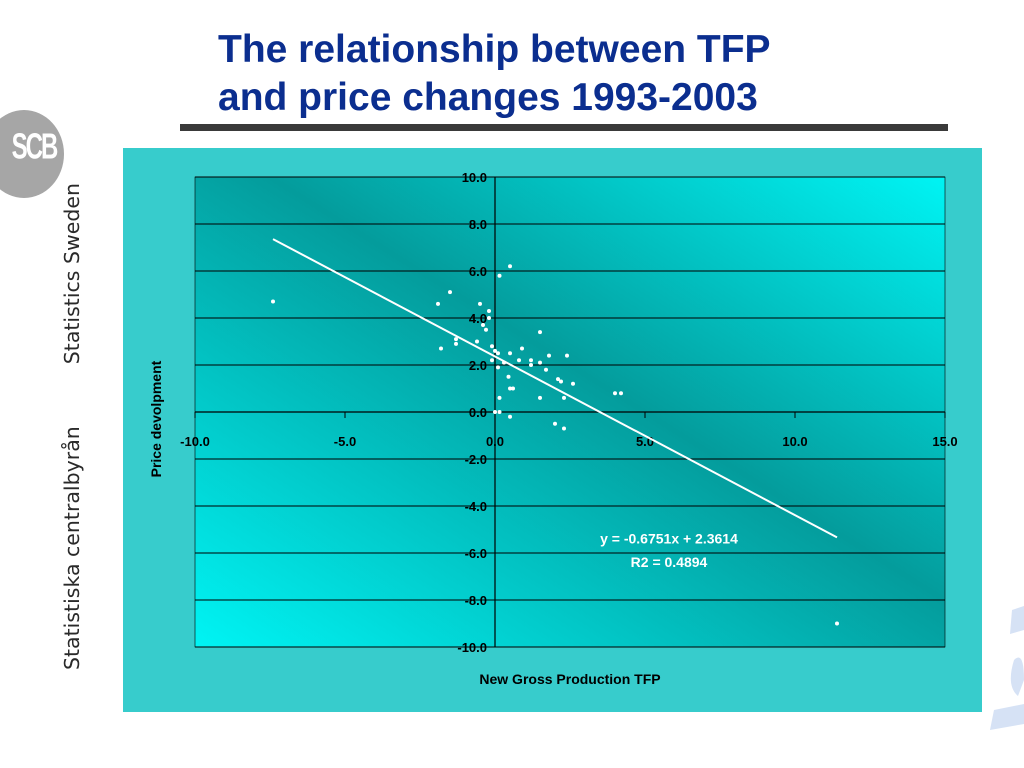 The width and height of the screenshot is (1024, 768). What do you see at coordinates (345, 441) in the screenshot?
I see `x-tick-label: -5.0` at bounding box center [345, 441].